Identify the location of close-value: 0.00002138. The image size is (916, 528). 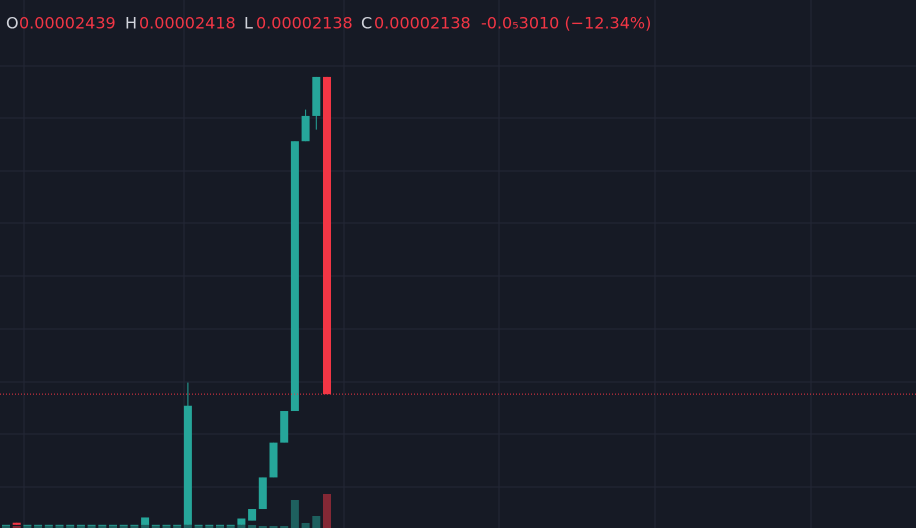
(422, 23).